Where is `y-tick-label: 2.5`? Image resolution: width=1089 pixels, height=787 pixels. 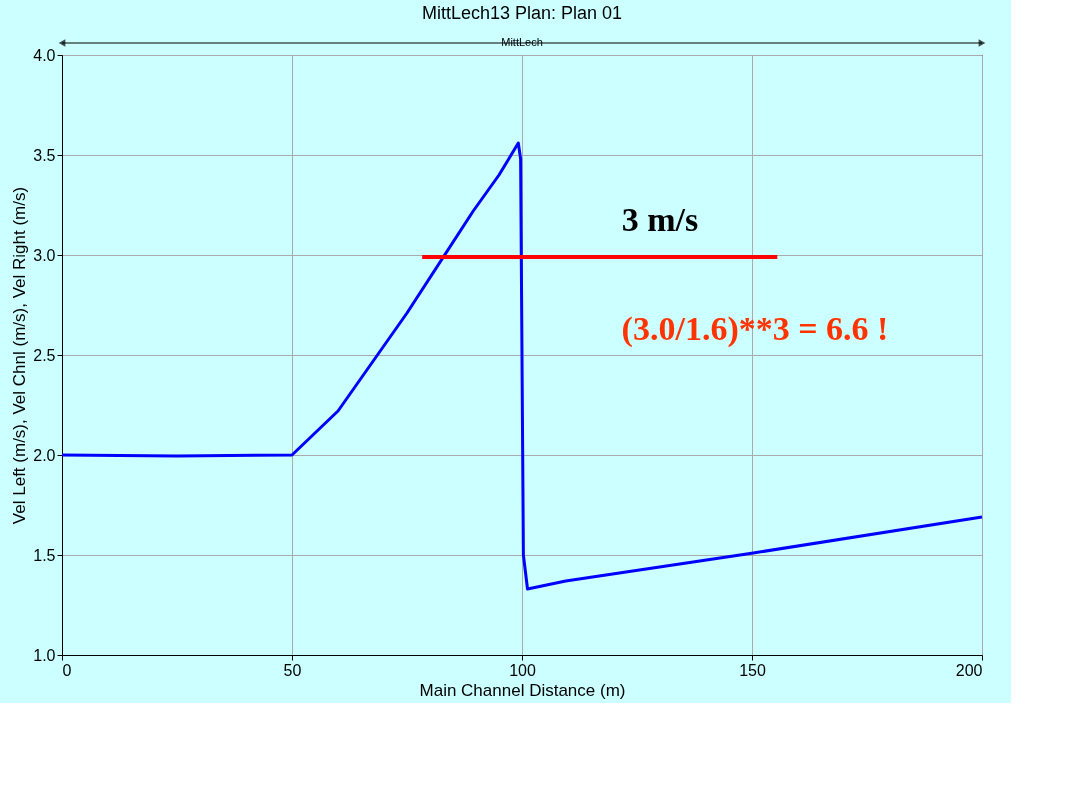
y-tick-label: 2.5 is located at coordinates (44, 355).